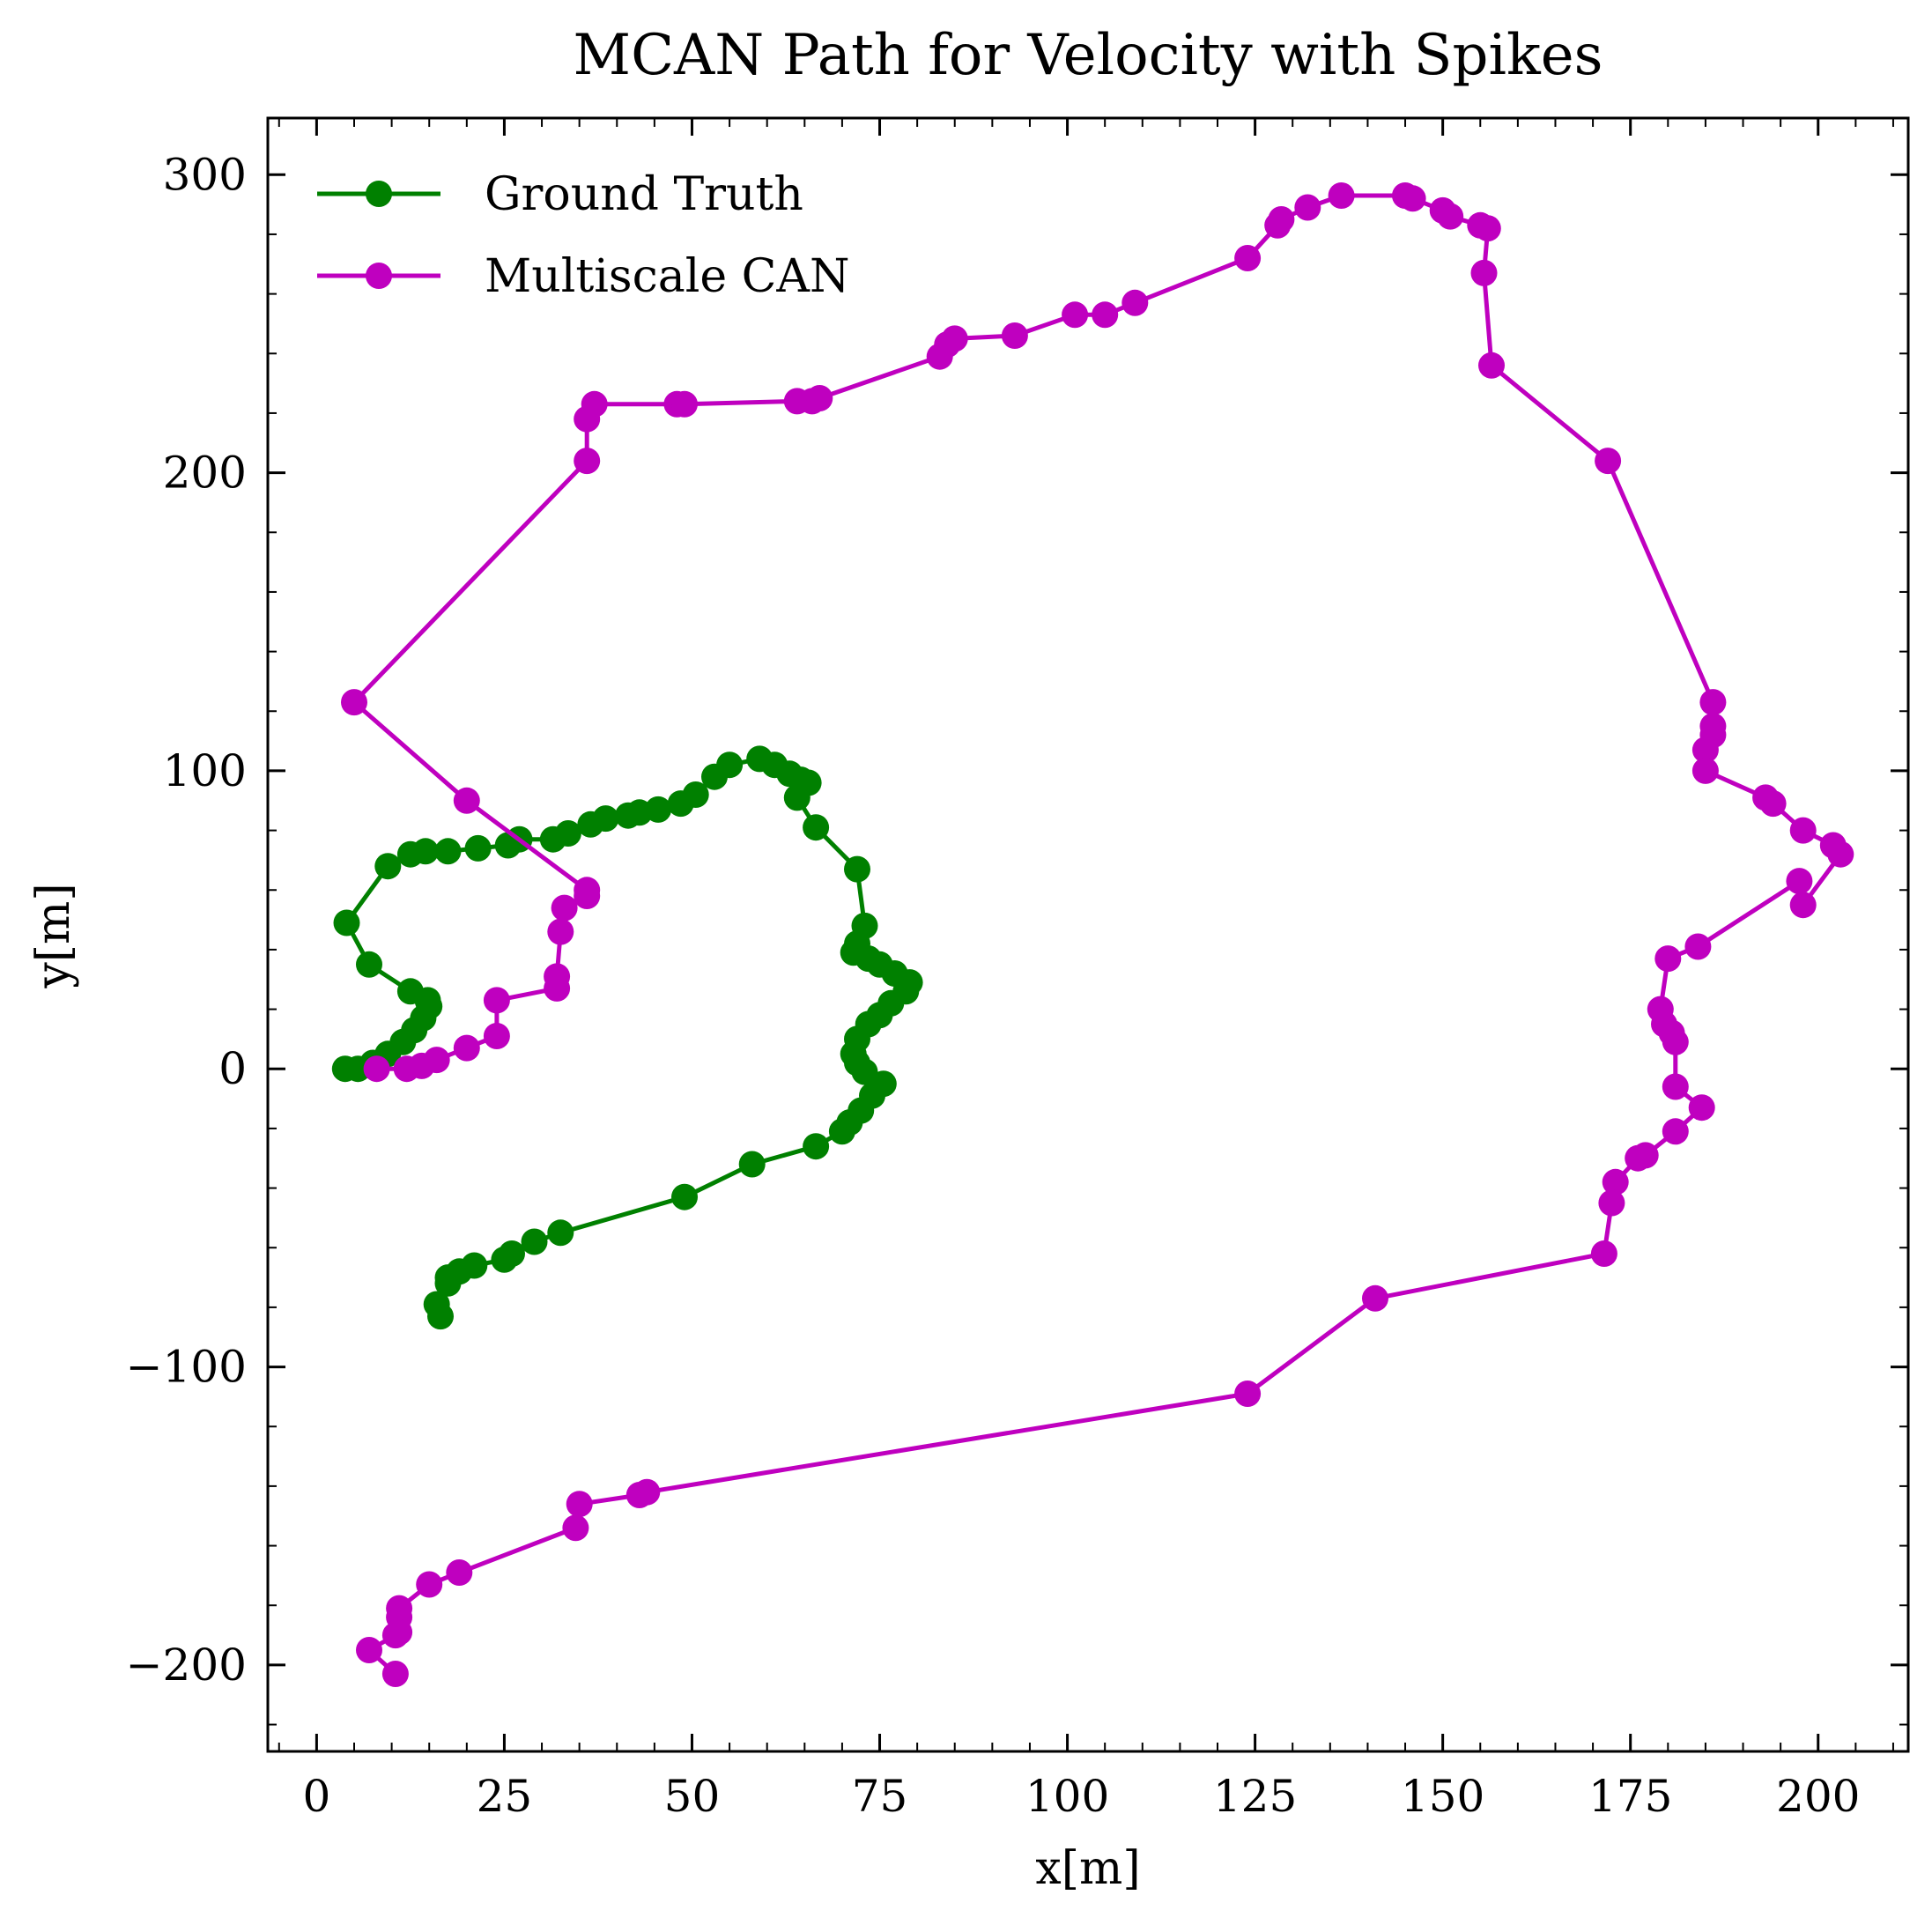 The image size is (1932, 1932). I want to click on series-ground-truth, so click(627, 1038).